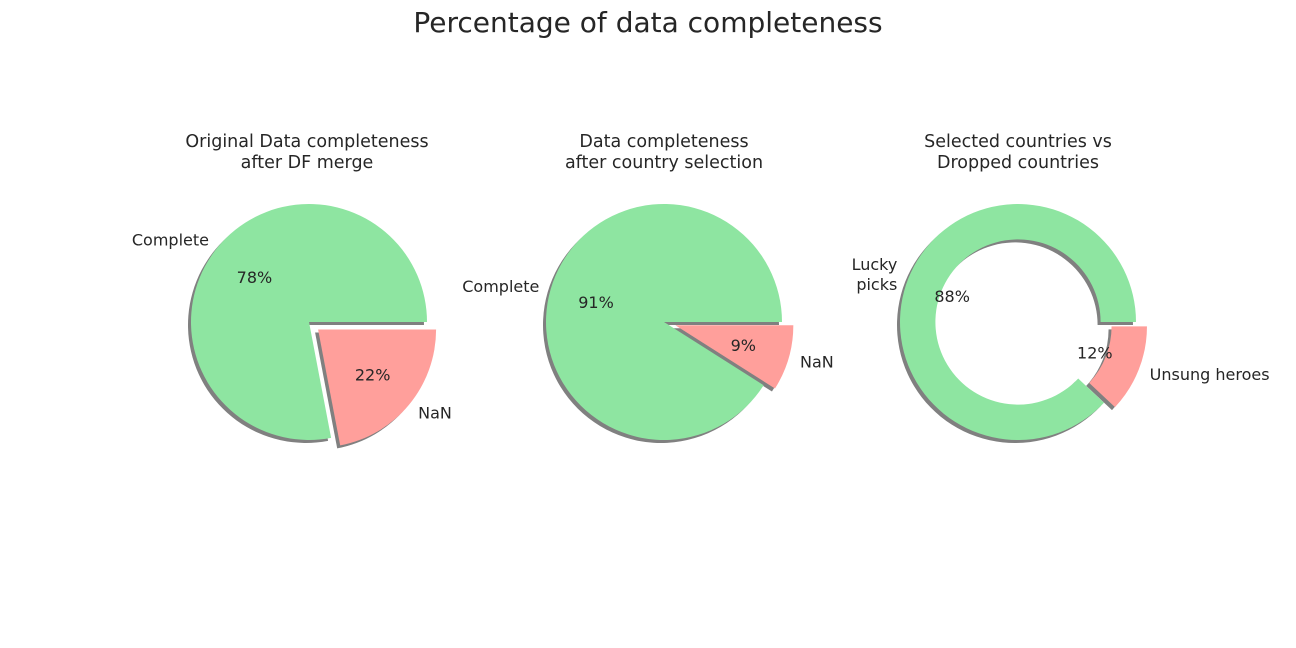 Image resolution: width=1296 pixels, height=648 pixels. Describe the element at coordinates (743, 345) in the screenshot. I see `pie-percent-label: 9%` at that location.